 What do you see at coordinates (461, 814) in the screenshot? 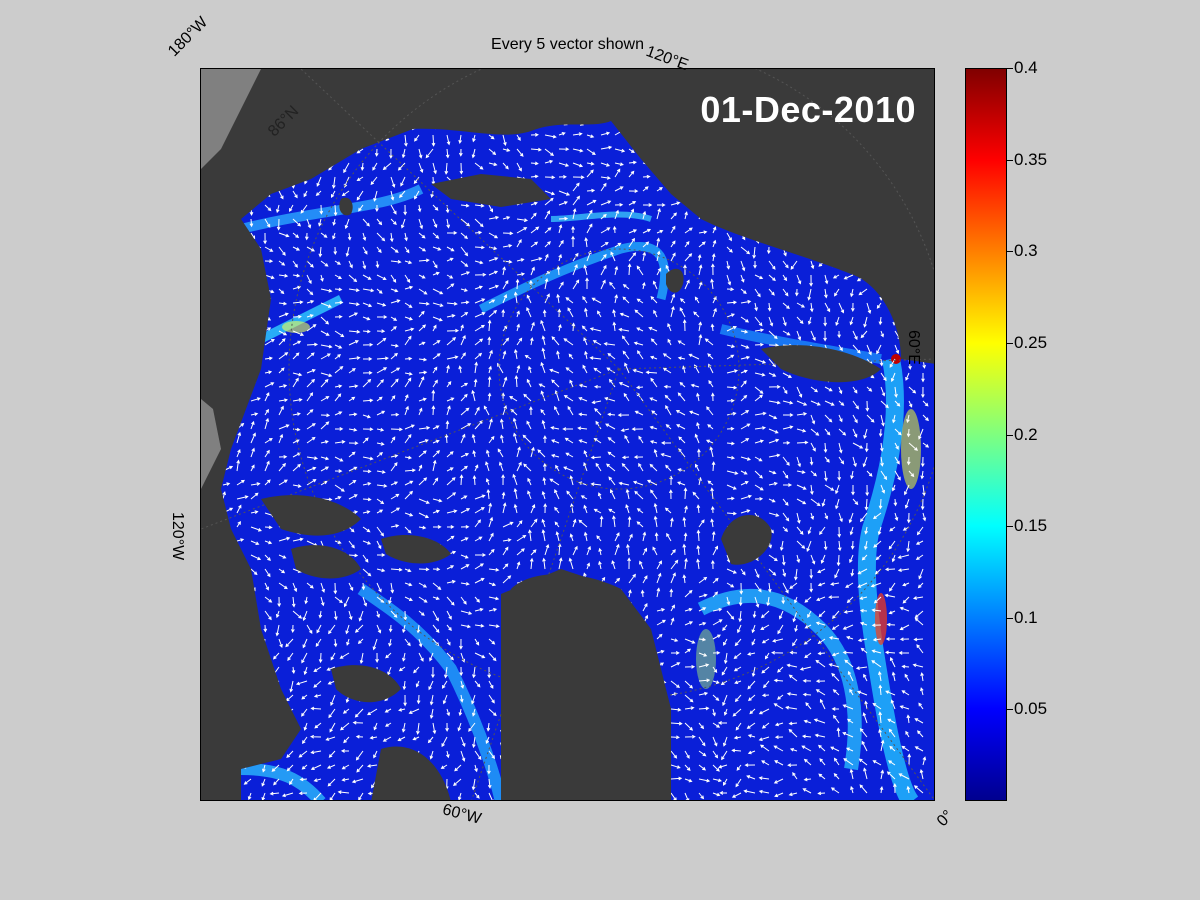
I see `lon-label-60w: 60°W` at bounding box center [461, 814].